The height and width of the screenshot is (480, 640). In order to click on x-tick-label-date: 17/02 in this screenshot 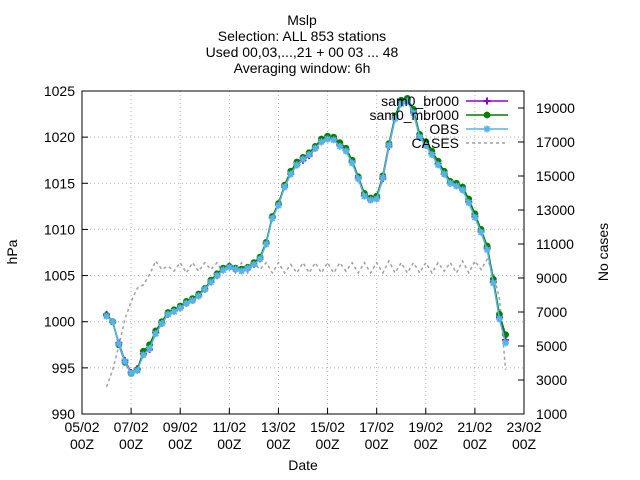, I will do `click(376, 427)`.